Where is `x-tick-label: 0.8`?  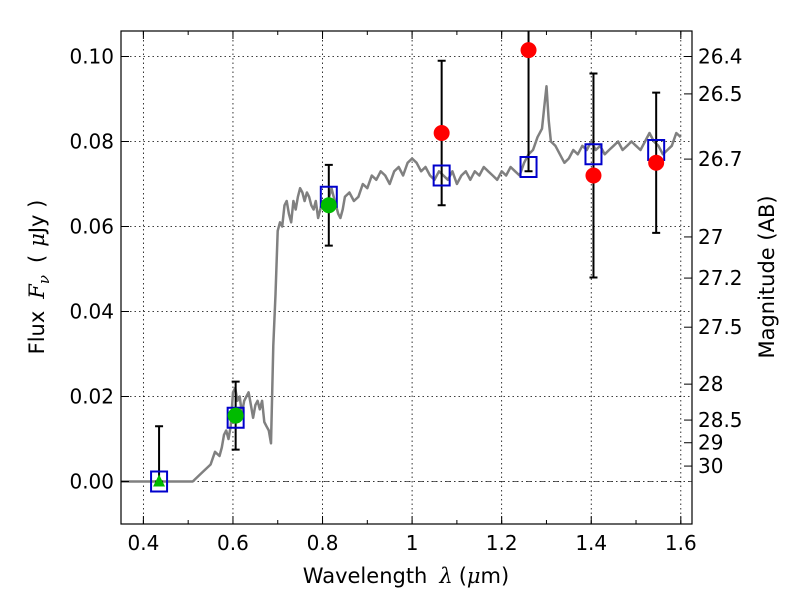 x-tick-label: 0.8 is located at coordinates (323, 543).